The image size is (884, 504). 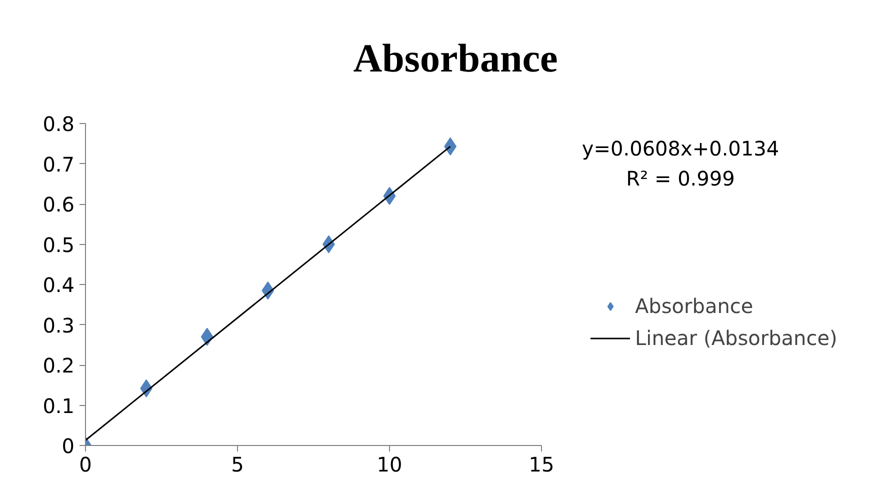 What do you see at coordinates (736, 338) in the screenshot?
I see `legend-label: Linear (Absorbance)` at bounding box center [736, 338].